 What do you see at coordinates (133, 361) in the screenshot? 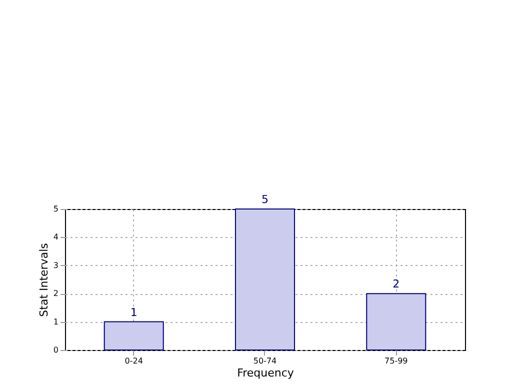
I see `x-tick-label: 0-24` at bounding box center [133, 361].